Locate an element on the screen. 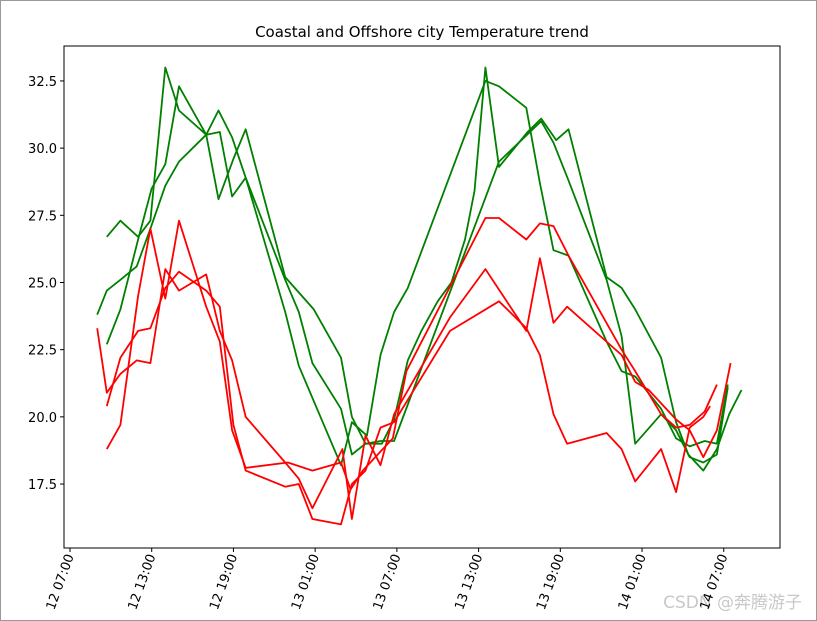 This screenshot has height=621, width=817. y-tick-label: 25.0 is located at coordinates (42, 283).